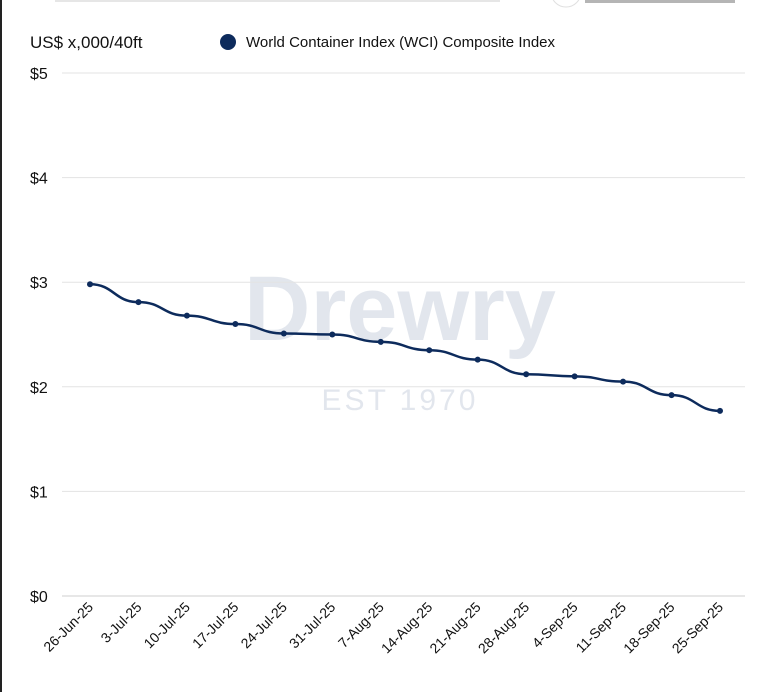 This screenshot has height=692, width=765. What do you see at coordinates (455, 628) in the screenshot?
I see `x-tick-label: 21-Aug-25` at bounding box center [455, 628].